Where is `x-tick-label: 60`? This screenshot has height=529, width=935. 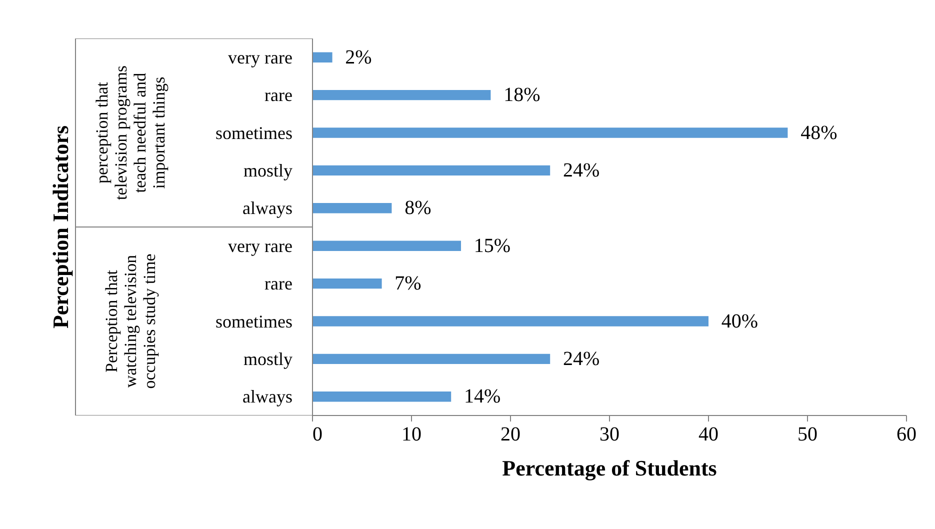 x-tick-label: 60 is located at coordinates (906, 435).